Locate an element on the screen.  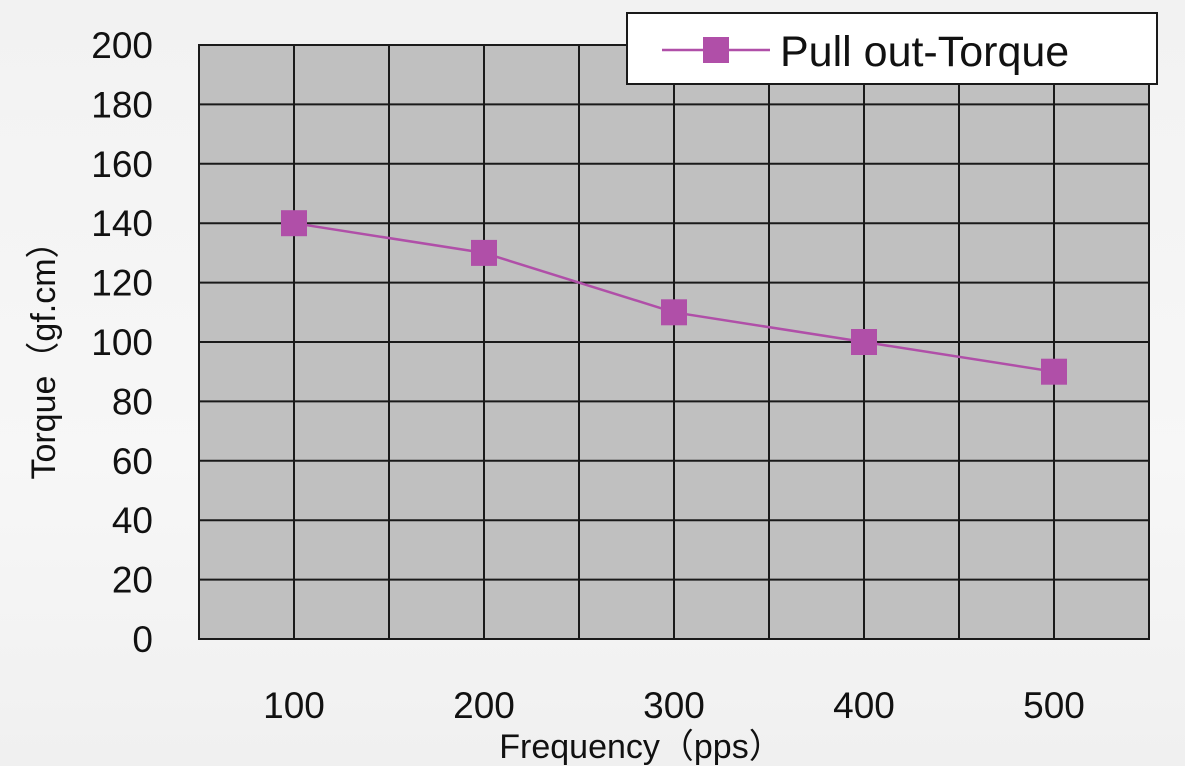
y-tick-label: 180 is located at coordinates (122, 104).